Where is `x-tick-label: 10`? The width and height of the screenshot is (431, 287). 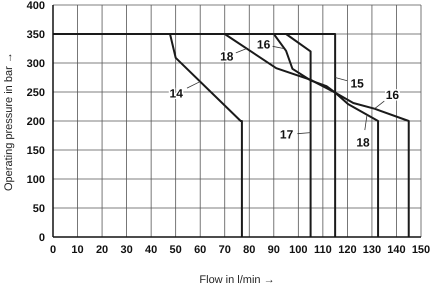
x-tick-label: 10 is located at coordinates (77, 250).